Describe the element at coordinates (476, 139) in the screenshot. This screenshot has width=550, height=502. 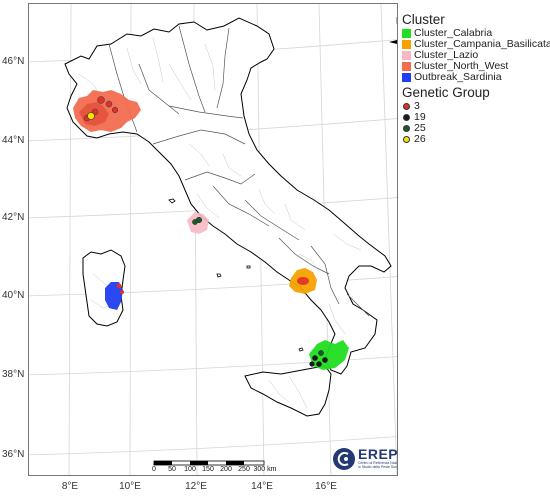
I see `legend-genetic-group-item: 26` at that location.